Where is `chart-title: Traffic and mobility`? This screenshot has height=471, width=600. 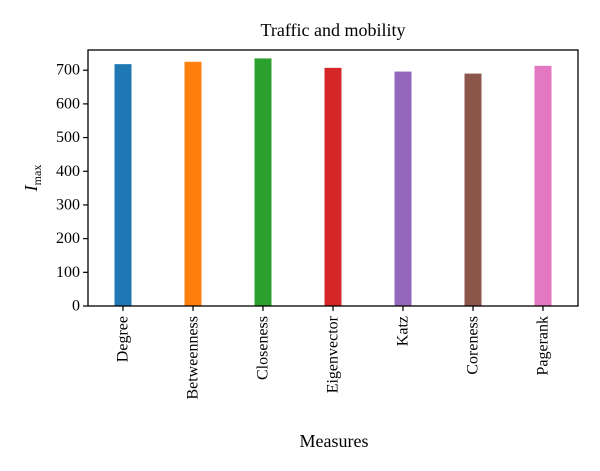 chart-title: Traffic and mobility is located at coordinates (333, 30).